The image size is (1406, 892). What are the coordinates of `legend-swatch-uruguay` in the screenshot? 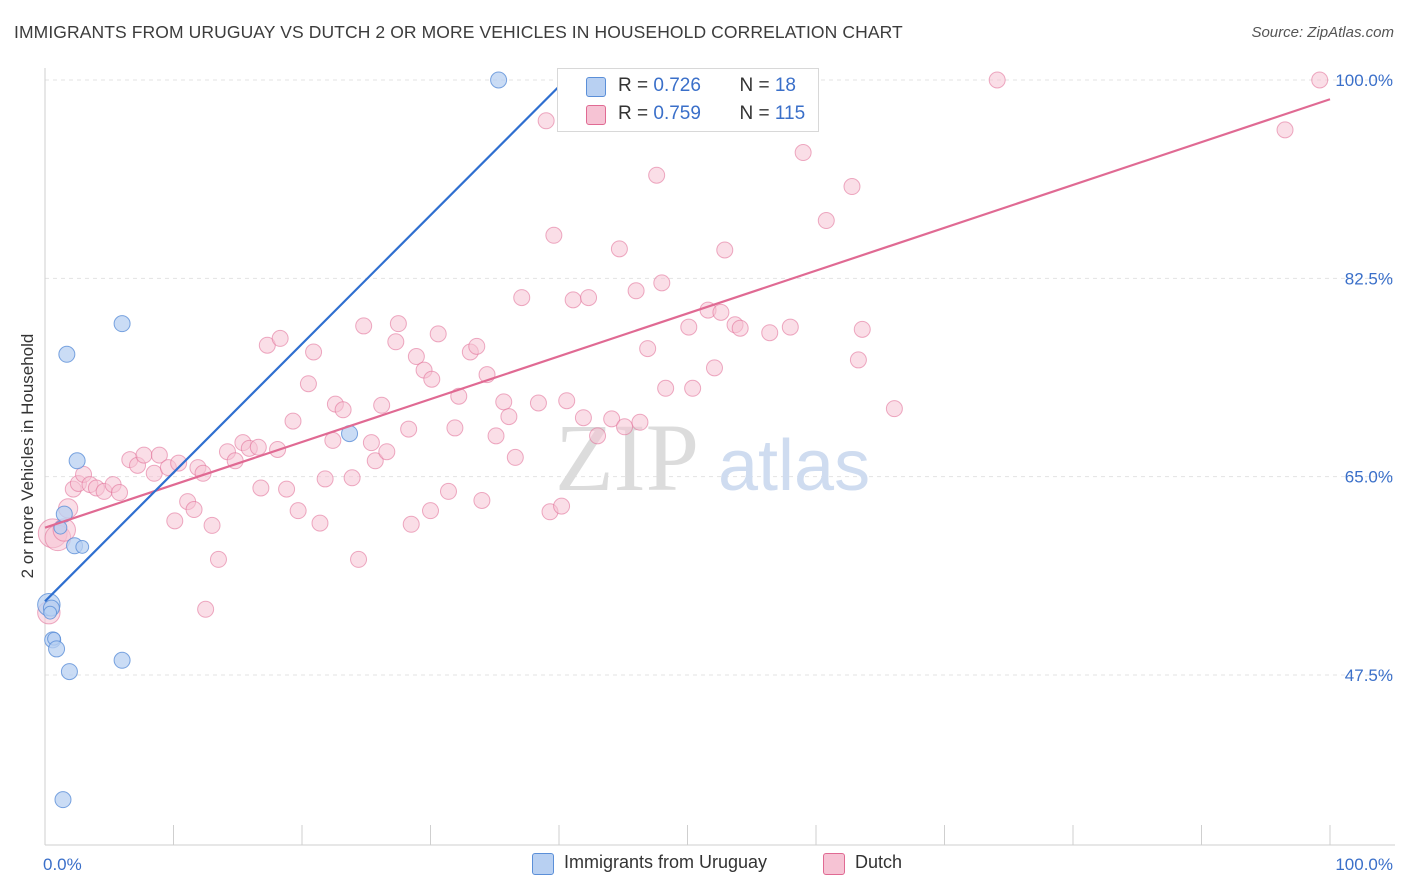 It's located at (596, 87).